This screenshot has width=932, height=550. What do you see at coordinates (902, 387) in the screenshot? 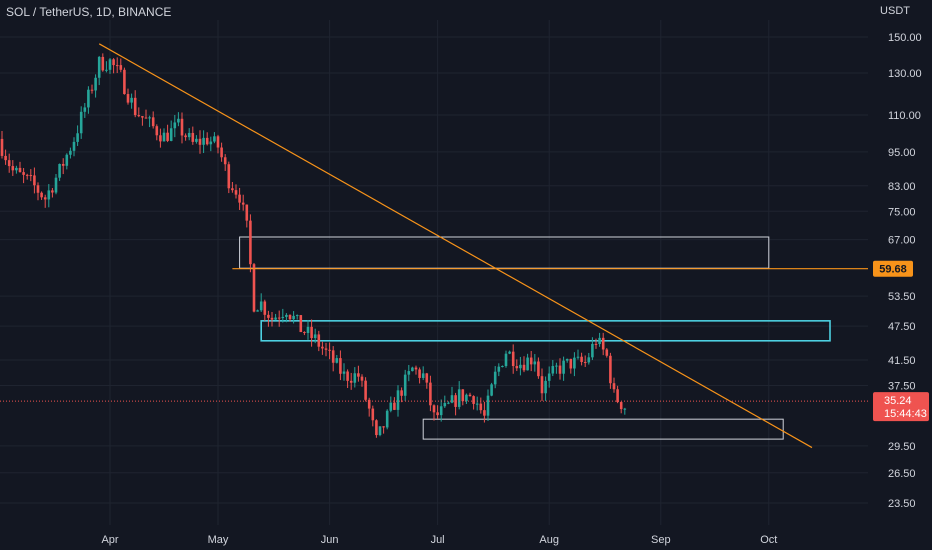
I see `y-tick-label: 37.50` at bounding box center [902, 387].